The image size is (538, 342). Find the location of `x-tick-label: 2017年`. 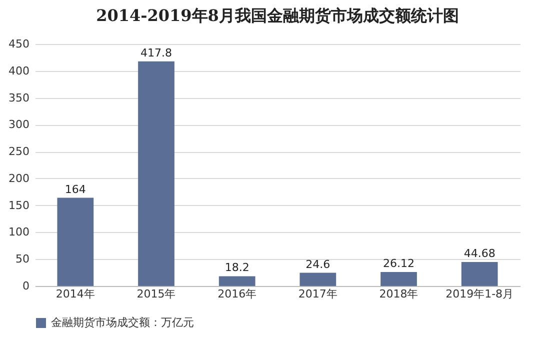

x-tick-label: 2017年 is located at coordinates (318, 294).